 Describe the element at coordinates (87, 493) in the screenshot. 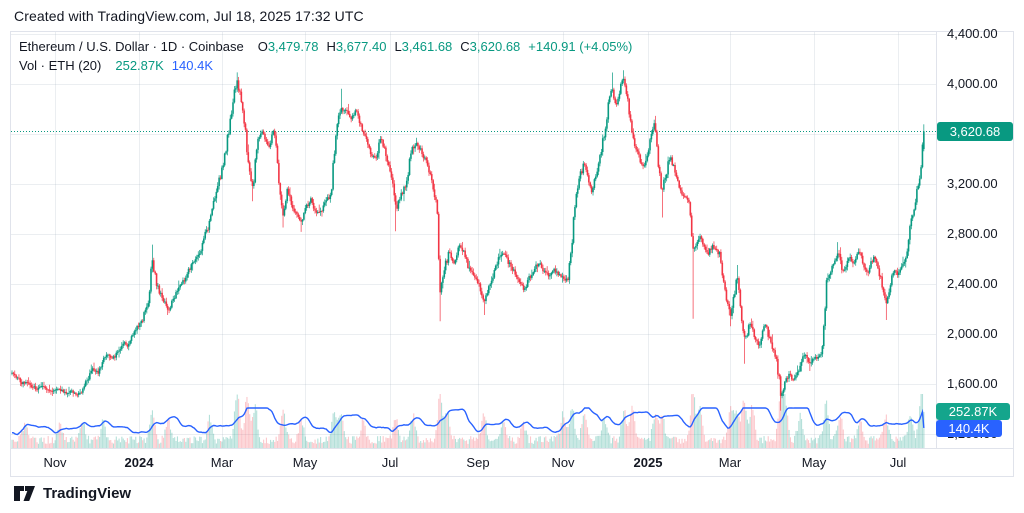

I see `tradingview-logo-text: TradingView` at that location.